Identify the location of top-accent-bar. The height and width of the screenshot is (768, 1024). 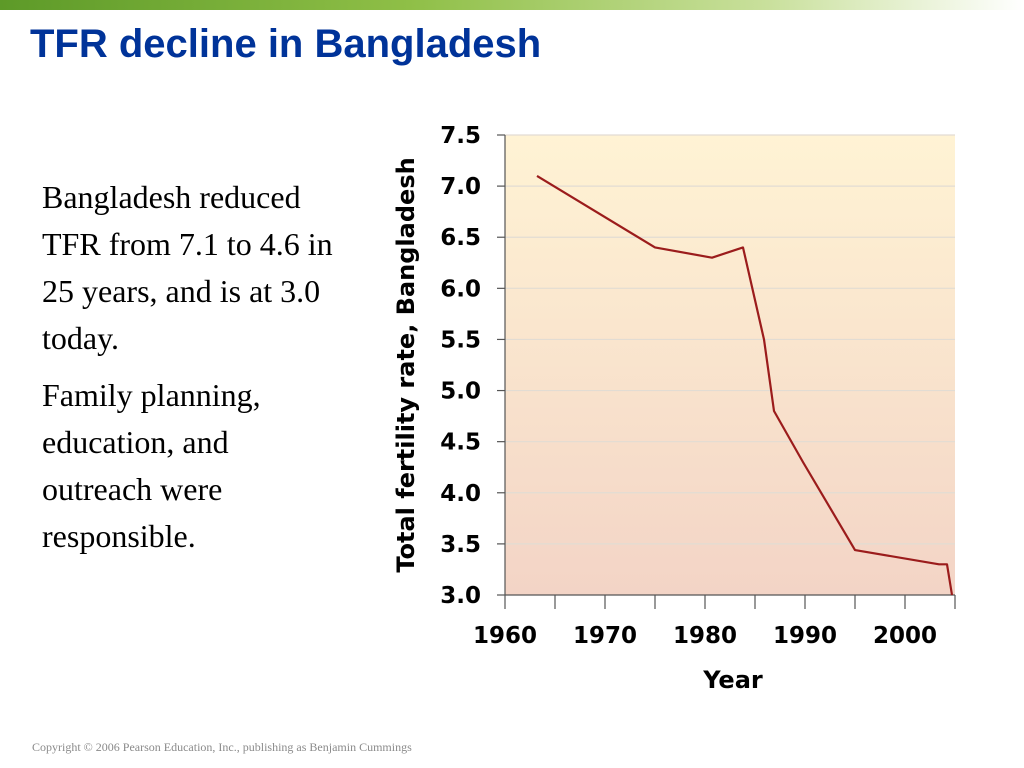
(512, 5).